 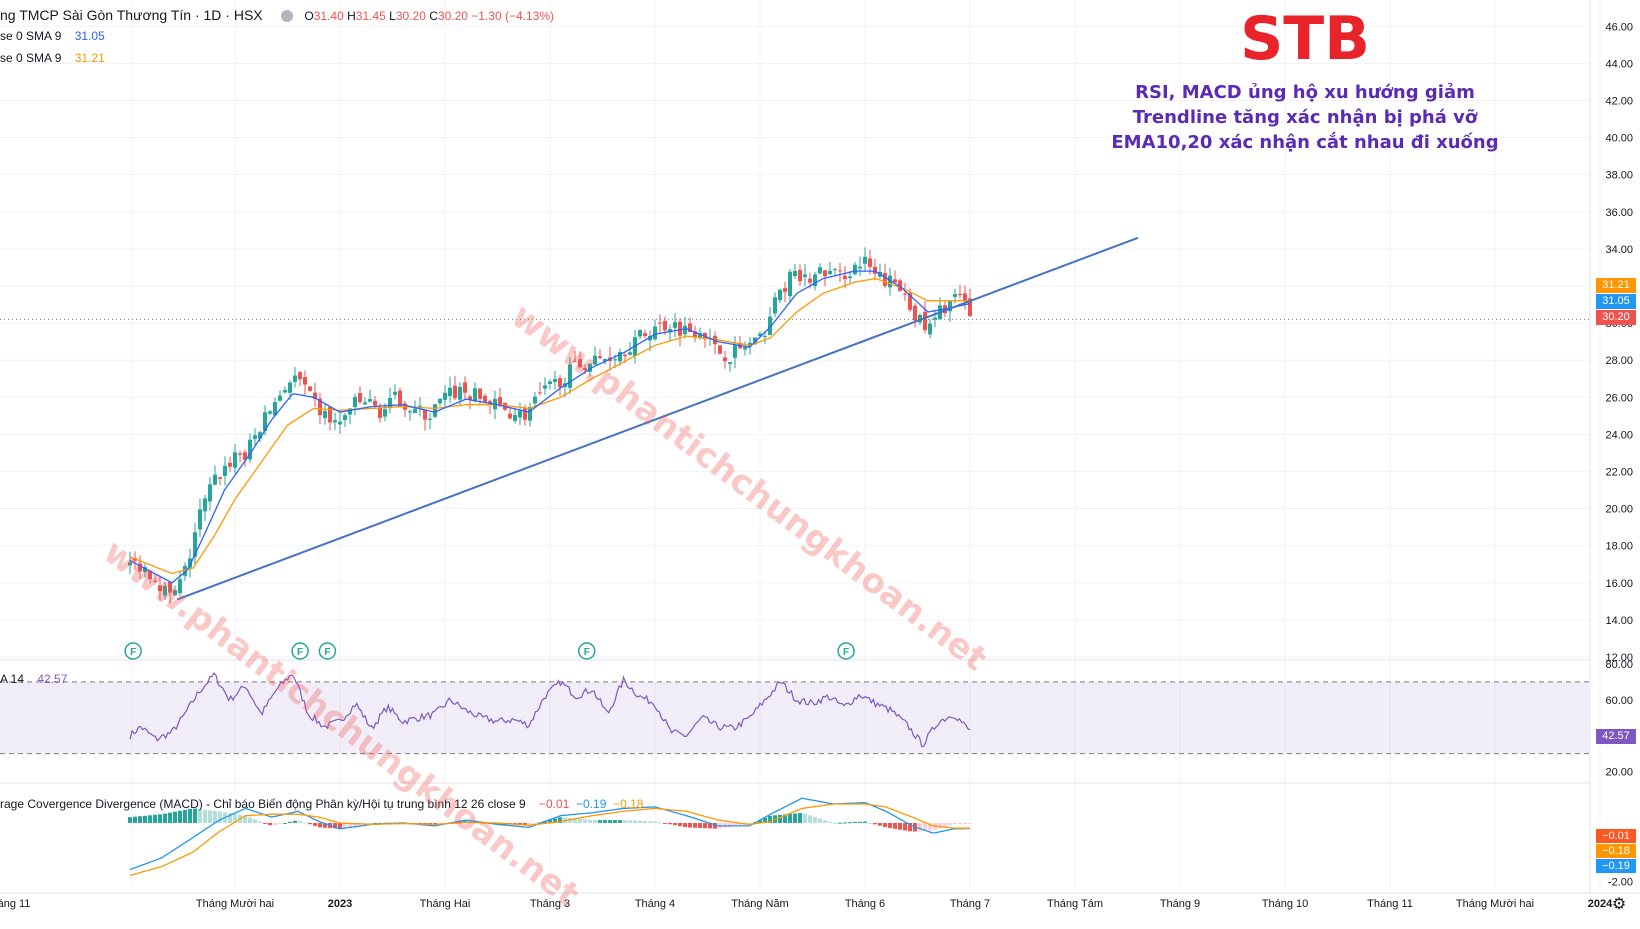 I want to click on rsi-legend: A 14 42.57, so click(x=33, y=679).